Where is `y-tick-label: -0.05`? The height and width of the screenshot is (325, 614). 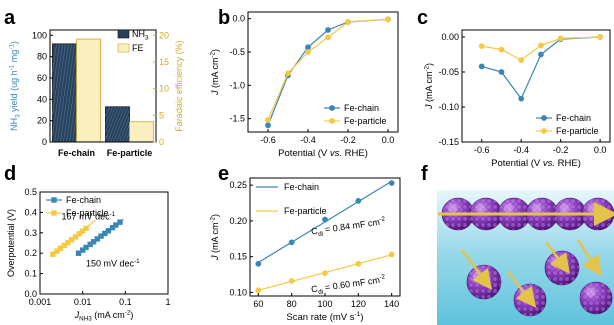 y-tick-label: -0.05 is located at coordinates (448, 72).